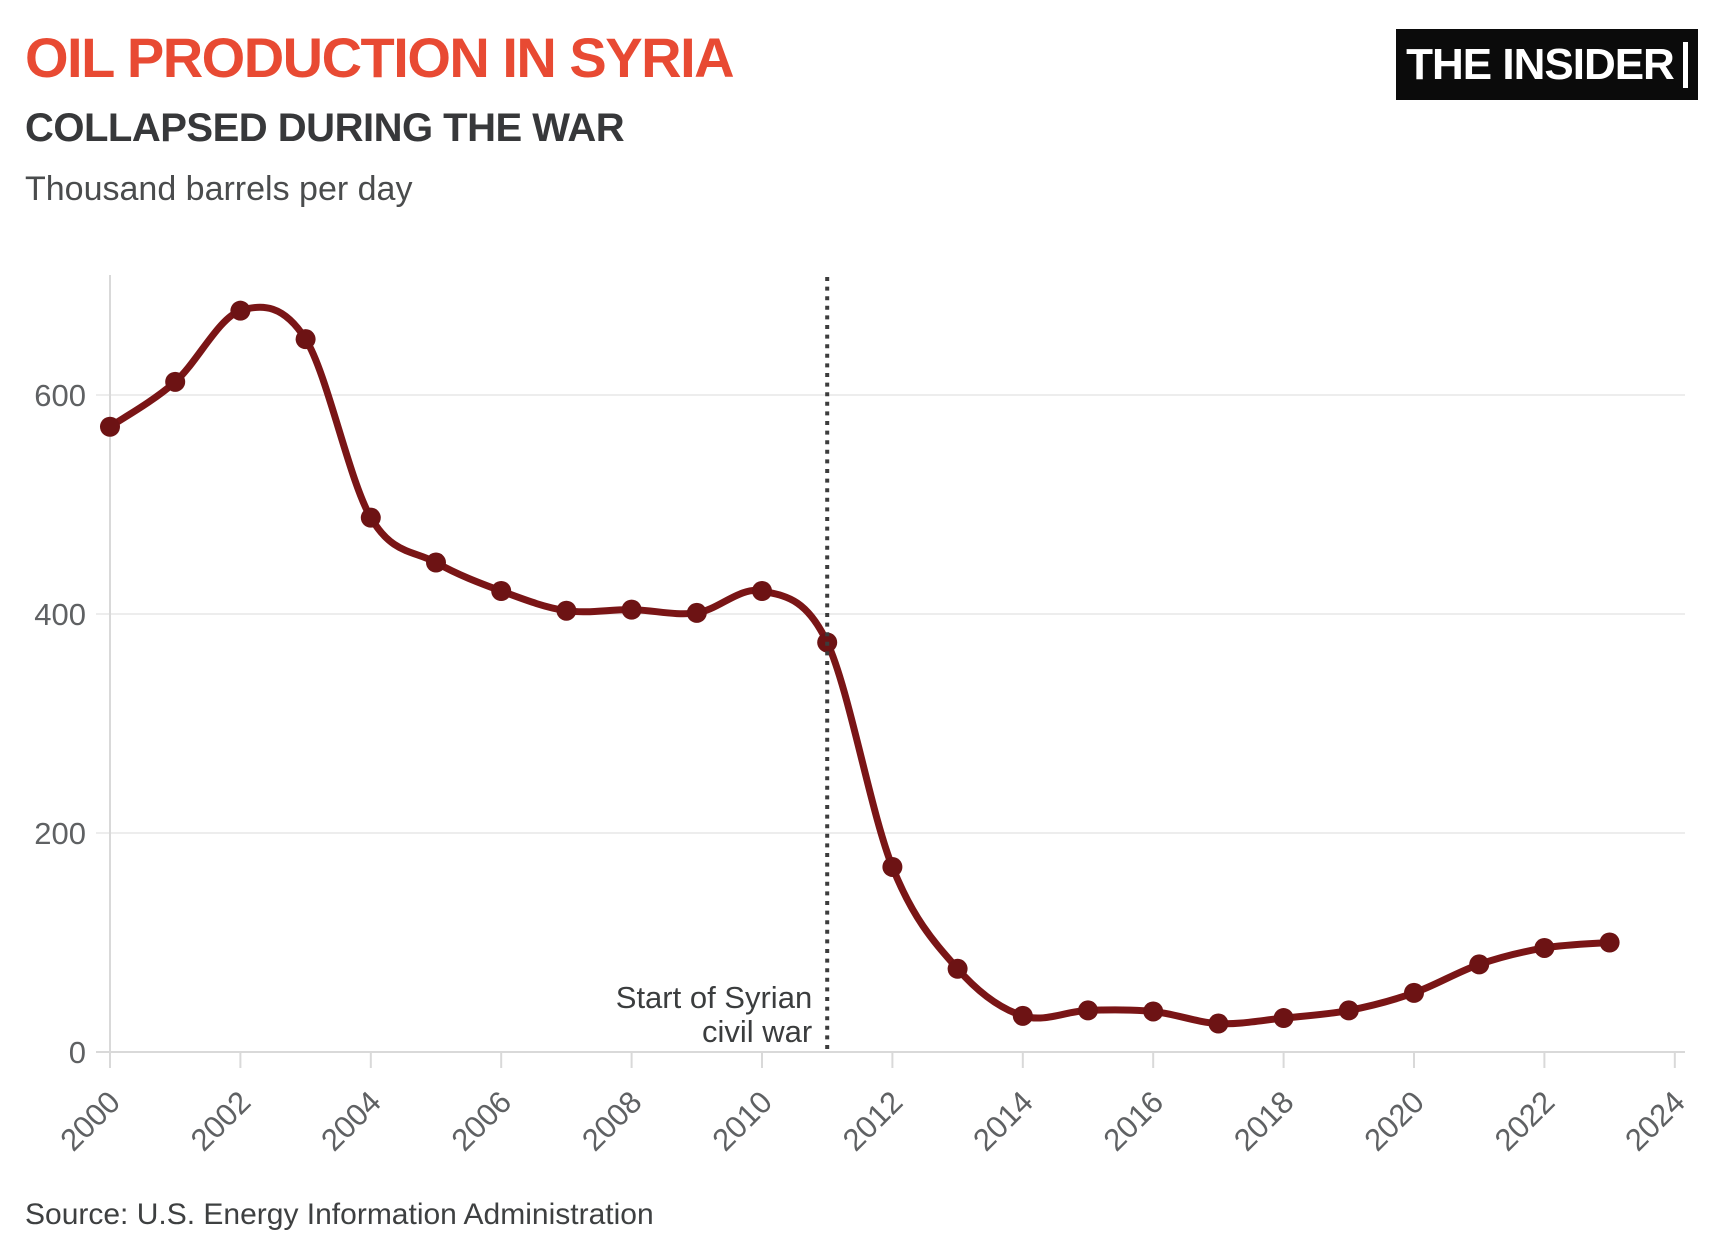 Image resolution: width=1732 pixels, height=1254 pixels. What do you see at coordinates (1685, 64) in the screenshot?
I see `logo-cursor-bar` at bounding box center [1685, 64].